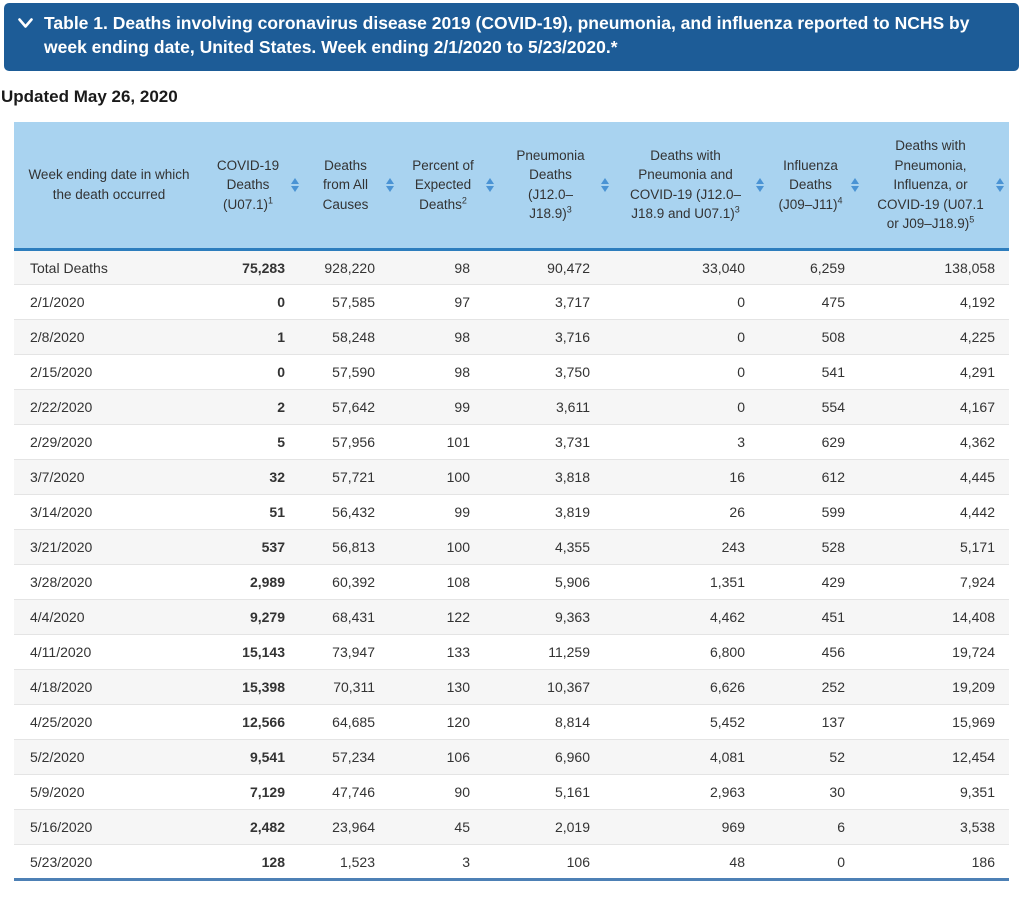 Image resolution: width=1023 pixels, height=914 pixels. I want to click on table-row: 5/16/2020 2,482 23,964 45 2,019 969 6 3,538, so click(511, 827).